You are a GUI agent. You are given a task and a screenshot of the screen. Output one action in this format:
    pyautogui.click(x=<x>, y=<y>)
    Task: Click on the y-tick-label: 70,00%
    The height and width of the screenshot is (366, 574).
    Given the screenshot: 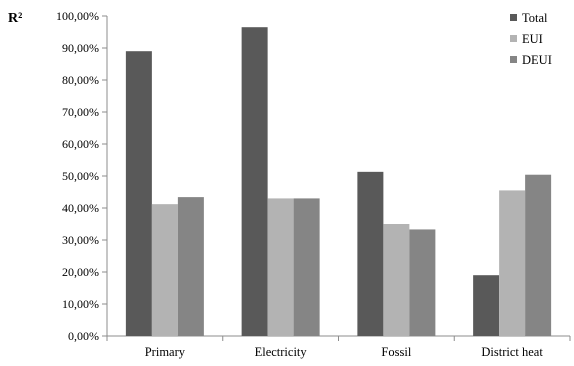 What is the action you would take?
    pyautogui.click(x=80, y=112)
    